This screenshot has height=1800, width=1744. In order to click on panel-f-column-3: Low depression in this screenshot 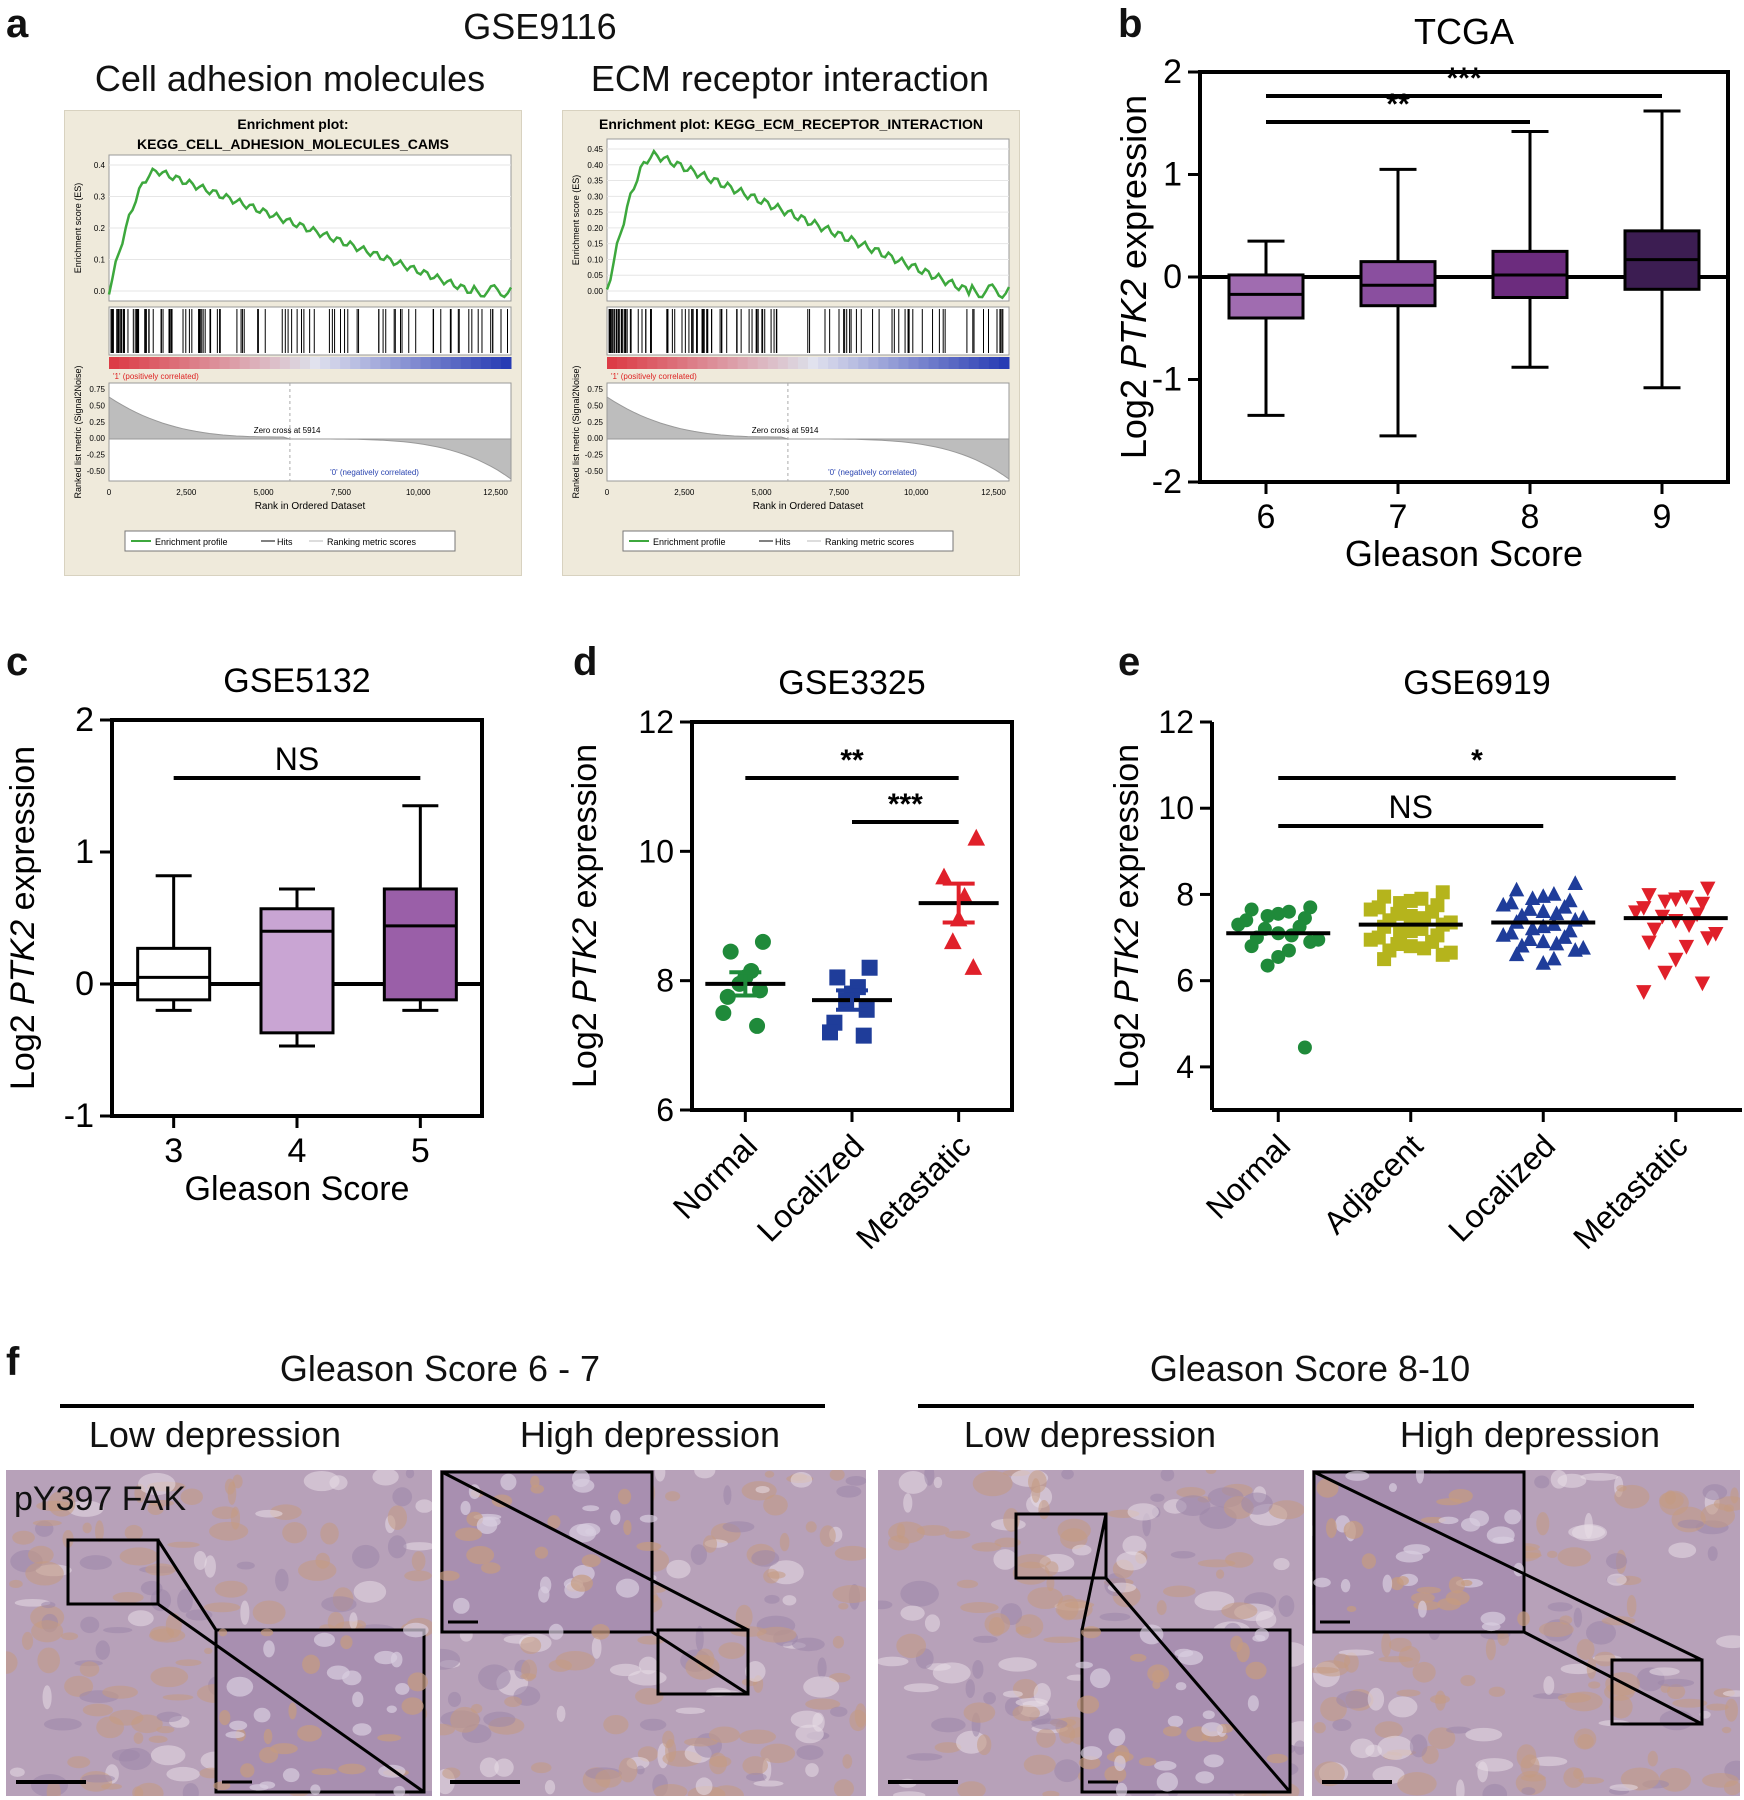, I will do `click(1090, 1434)`.